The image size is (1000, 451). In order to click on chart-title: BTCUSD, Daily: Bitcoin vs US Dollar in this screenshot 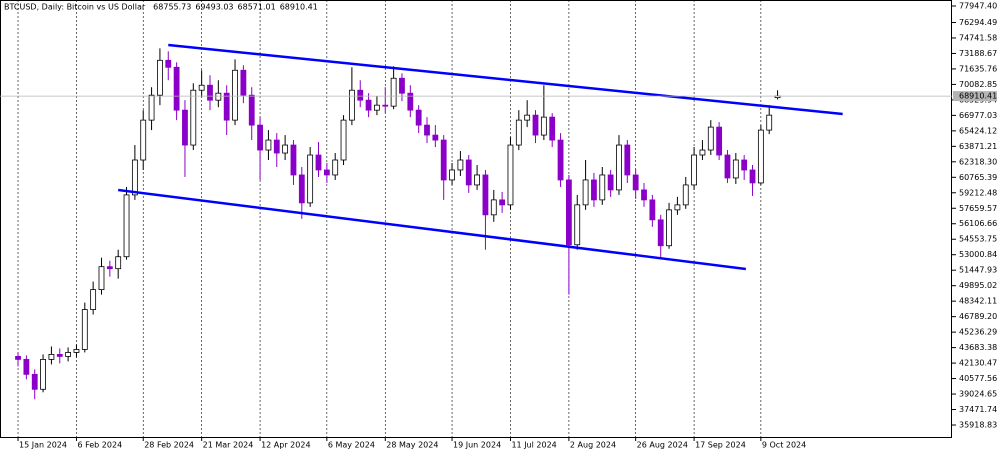, I will do `click(75, 7)`.